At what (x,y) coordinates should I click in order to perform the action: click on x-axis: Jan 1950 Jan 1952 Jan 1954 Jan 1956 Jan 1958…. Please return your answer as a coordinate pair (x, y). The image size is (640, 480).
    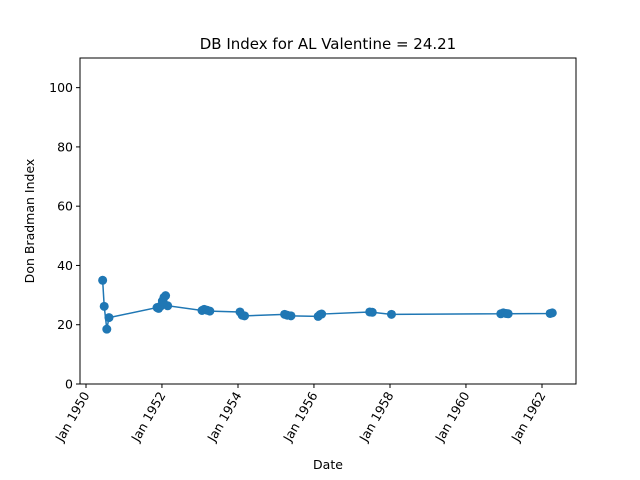
    Looking at the image, I should click on (300, 414).